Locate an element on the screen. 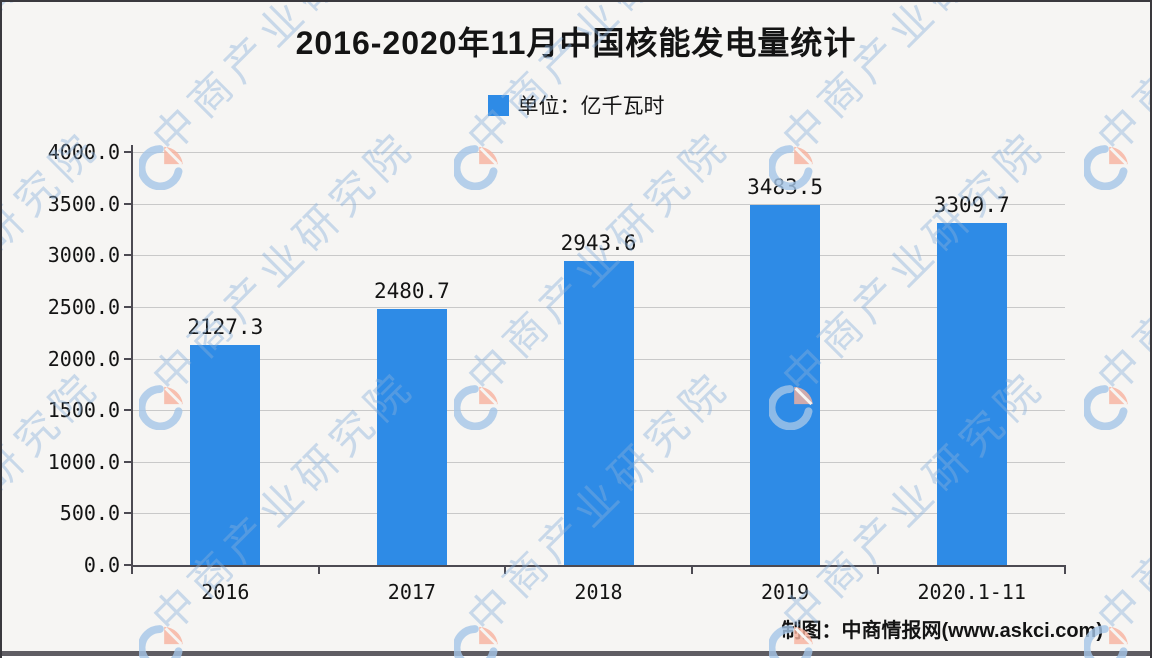 This screenshot has width=1152, height=658. chart-legend: 单位：亿千瓦时 is located at coordinates (576, 105).